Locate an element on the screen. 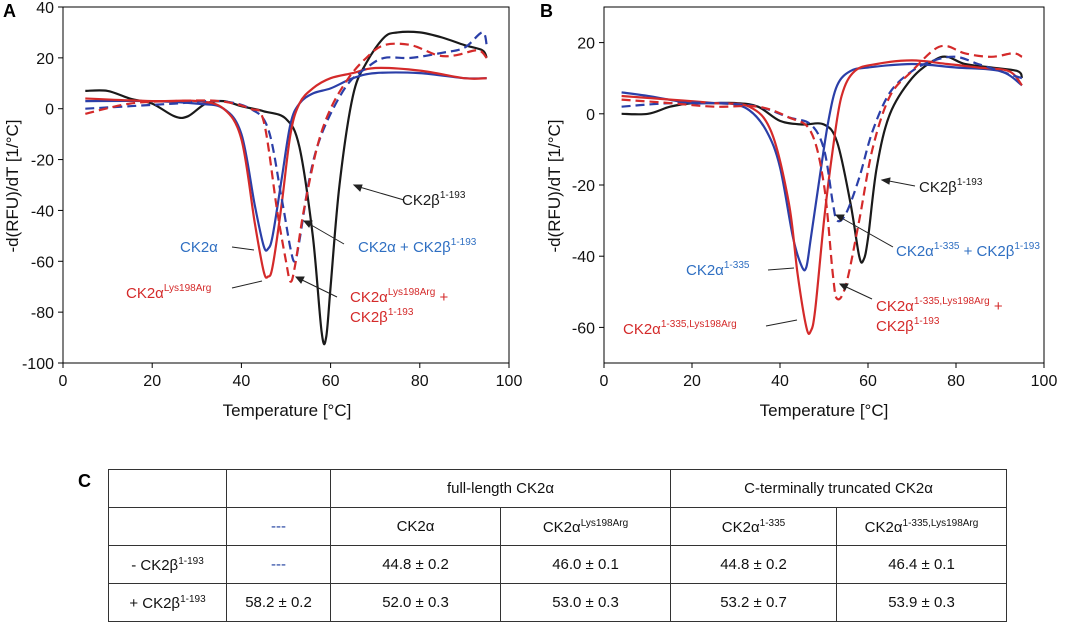 This screenshot has height=623, width=1065. group-header-truncated: C-terminally truncated CK2α is located at coordinates (838, 488).